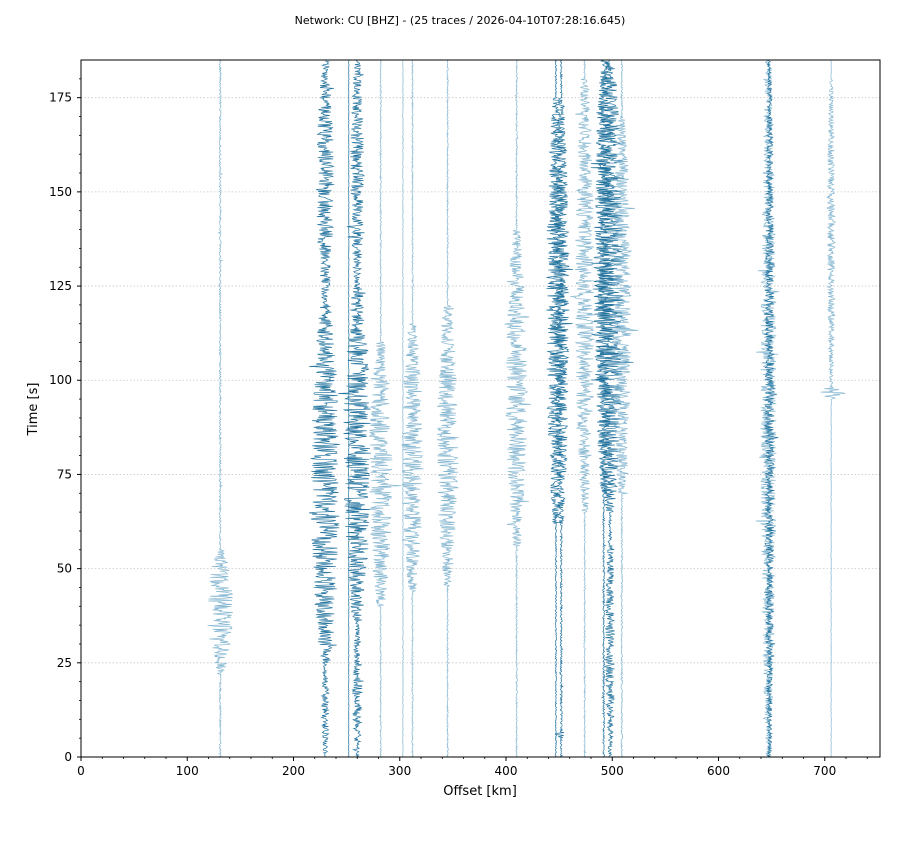 This screenshot has height=860, width=920. Describe the element at coordinates (506, 771) in the screenshot. I see `x-tick-label: 400` at that location.